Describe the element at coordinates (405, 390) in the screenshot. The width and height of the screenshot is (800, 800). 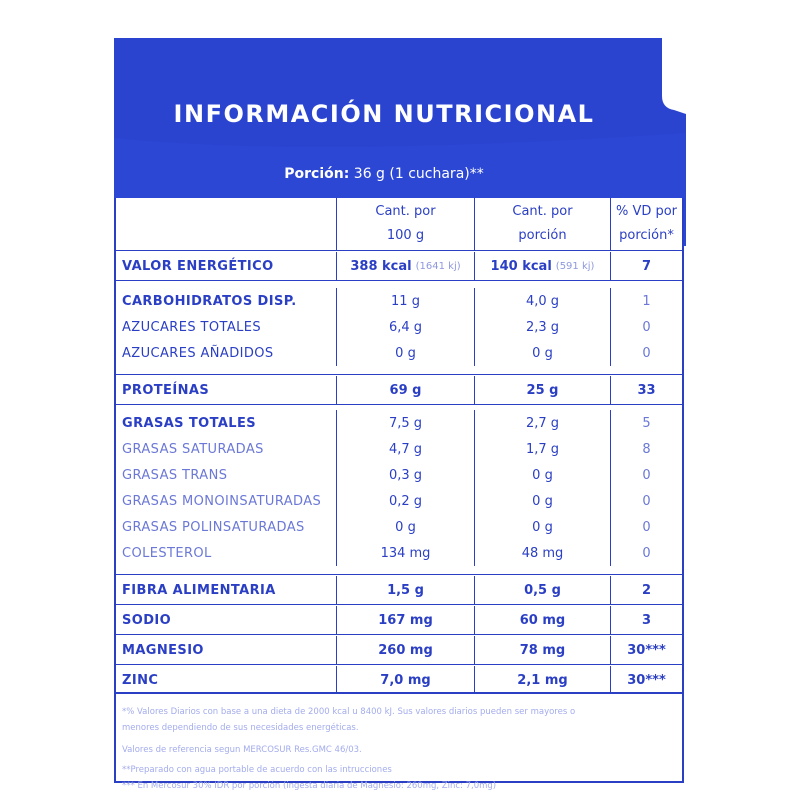
I see `value-per-100g: 69 g` at that location.